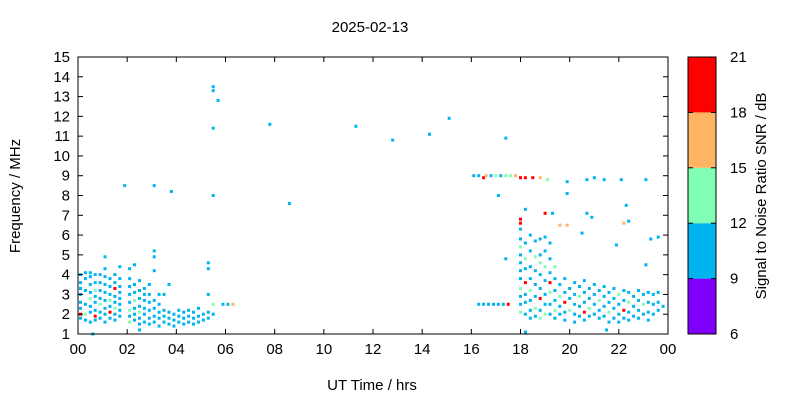 Image resolution: width=800 pixels, height=400 pixels. Describe the element at coordinates (738, 112) in the screenshot. I see `colorbar-tick-label: 18` at that location.